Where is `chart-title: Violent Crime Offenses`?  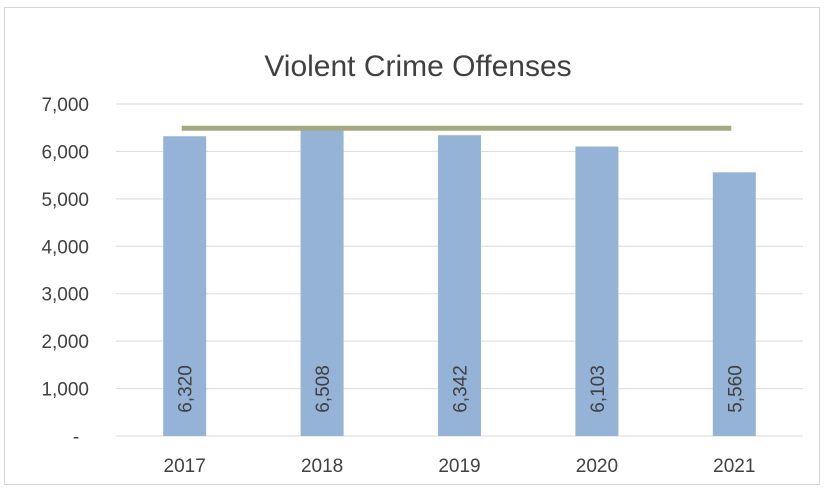
chart-title: Violent Crime Offenses is located at coordinates (417, 66).